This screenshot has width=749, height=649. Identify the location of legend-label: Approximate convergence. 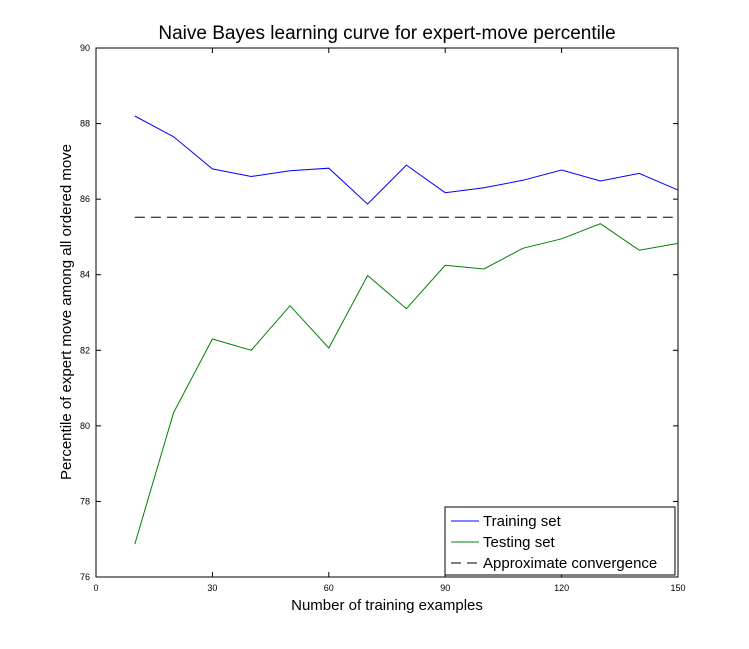
(570, 563).